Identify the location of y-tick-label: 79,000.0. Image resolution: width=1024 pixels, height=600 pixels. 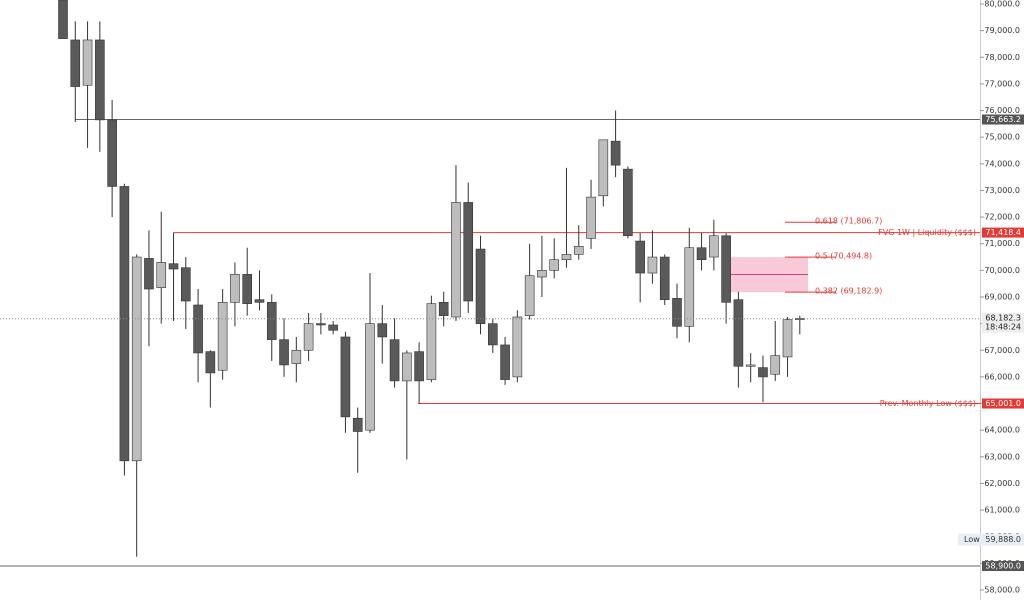
(1002, 30).